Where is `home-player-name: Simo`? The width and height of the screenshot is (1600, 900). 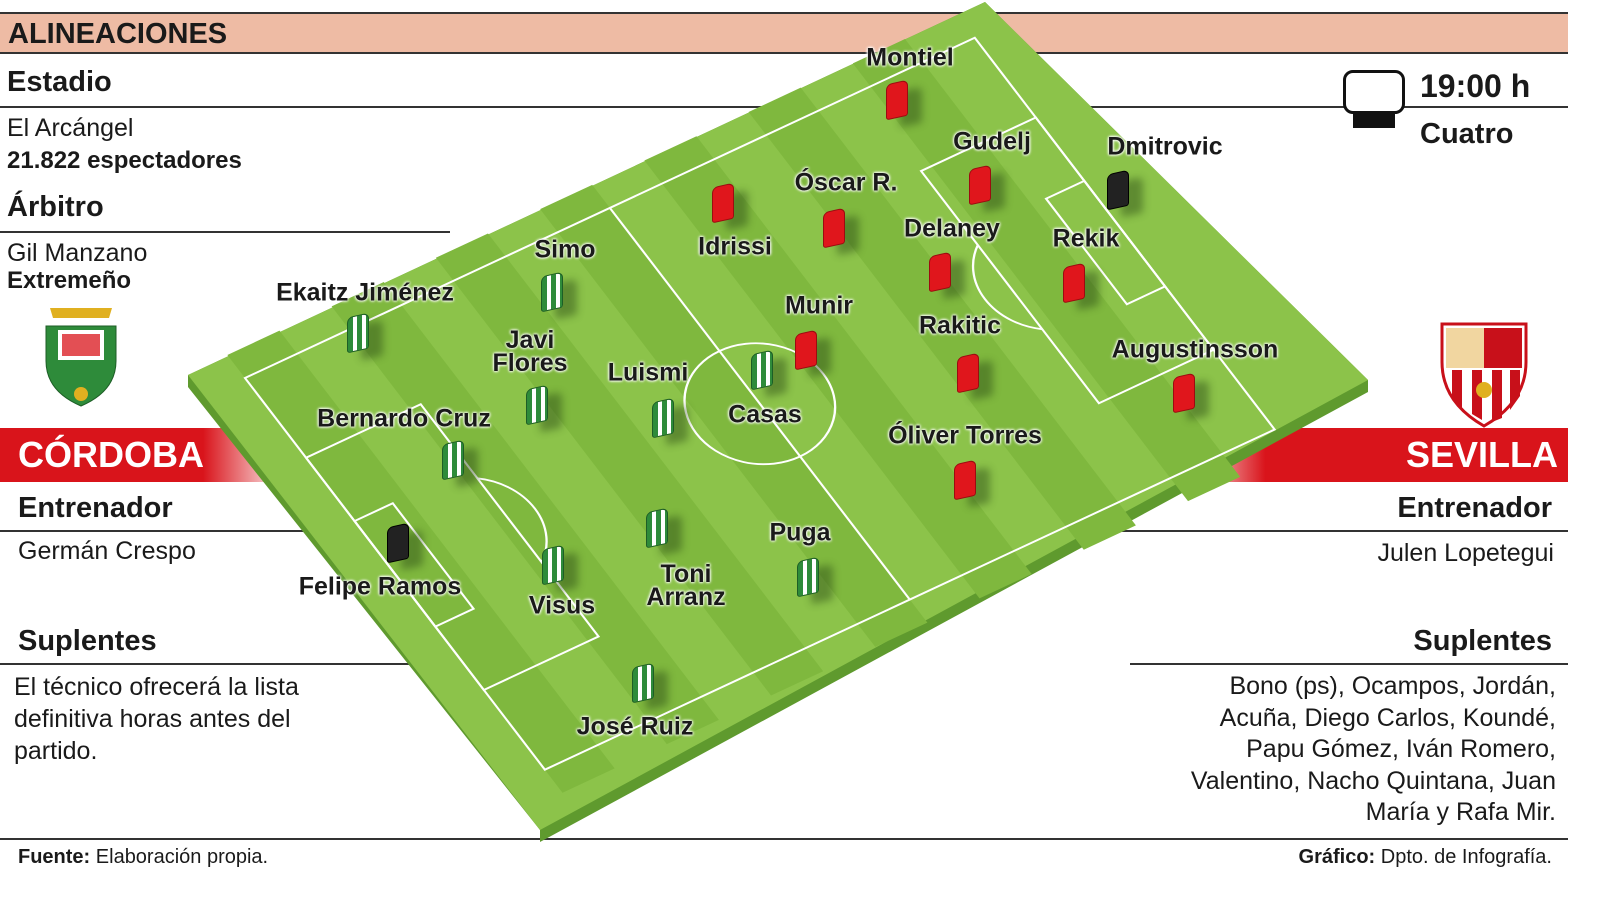
home-player-name: Simo is located at coordinates (565, 249).